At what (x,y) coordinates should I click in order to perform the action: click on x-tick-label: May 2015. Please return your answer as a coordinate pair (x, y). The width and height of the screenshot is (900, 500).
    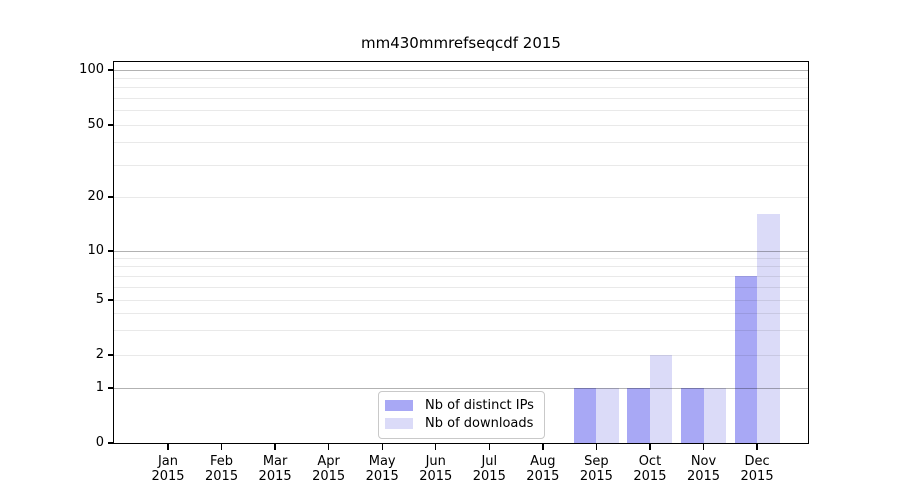
    Looking at the image, I should click on (382, 469).